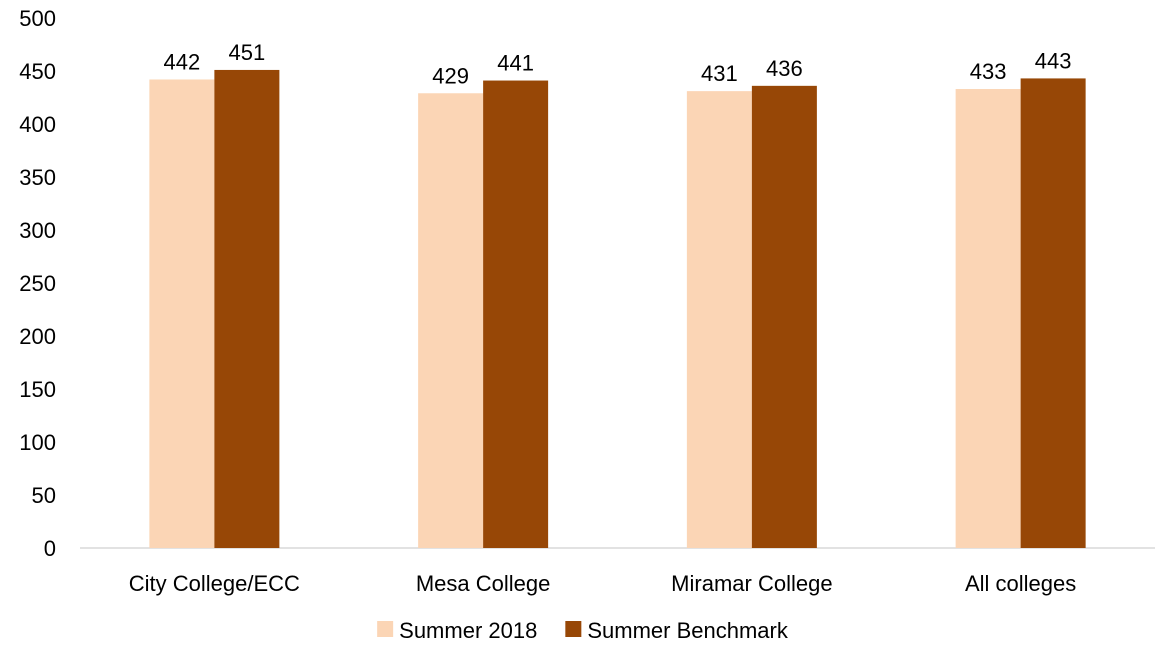  I want to click on x-category-label: Miramar College, so click(751, 583).